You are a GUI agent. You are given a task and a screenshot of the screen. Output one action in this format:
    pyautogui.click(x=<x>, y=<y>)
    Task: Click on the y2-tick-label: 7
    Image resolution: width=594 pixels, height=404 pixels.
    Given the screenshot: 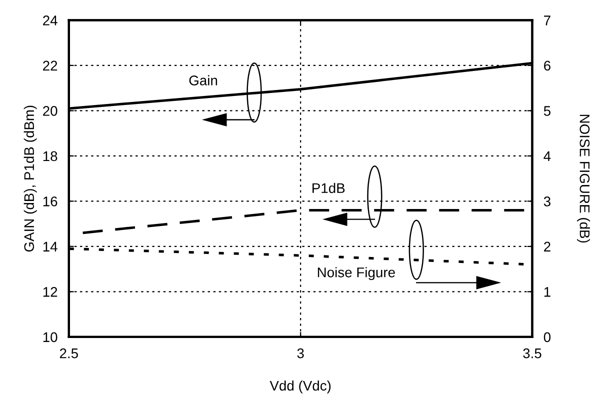 What is the action you would take?
    pyautogui.click(x=547, y=21)
    